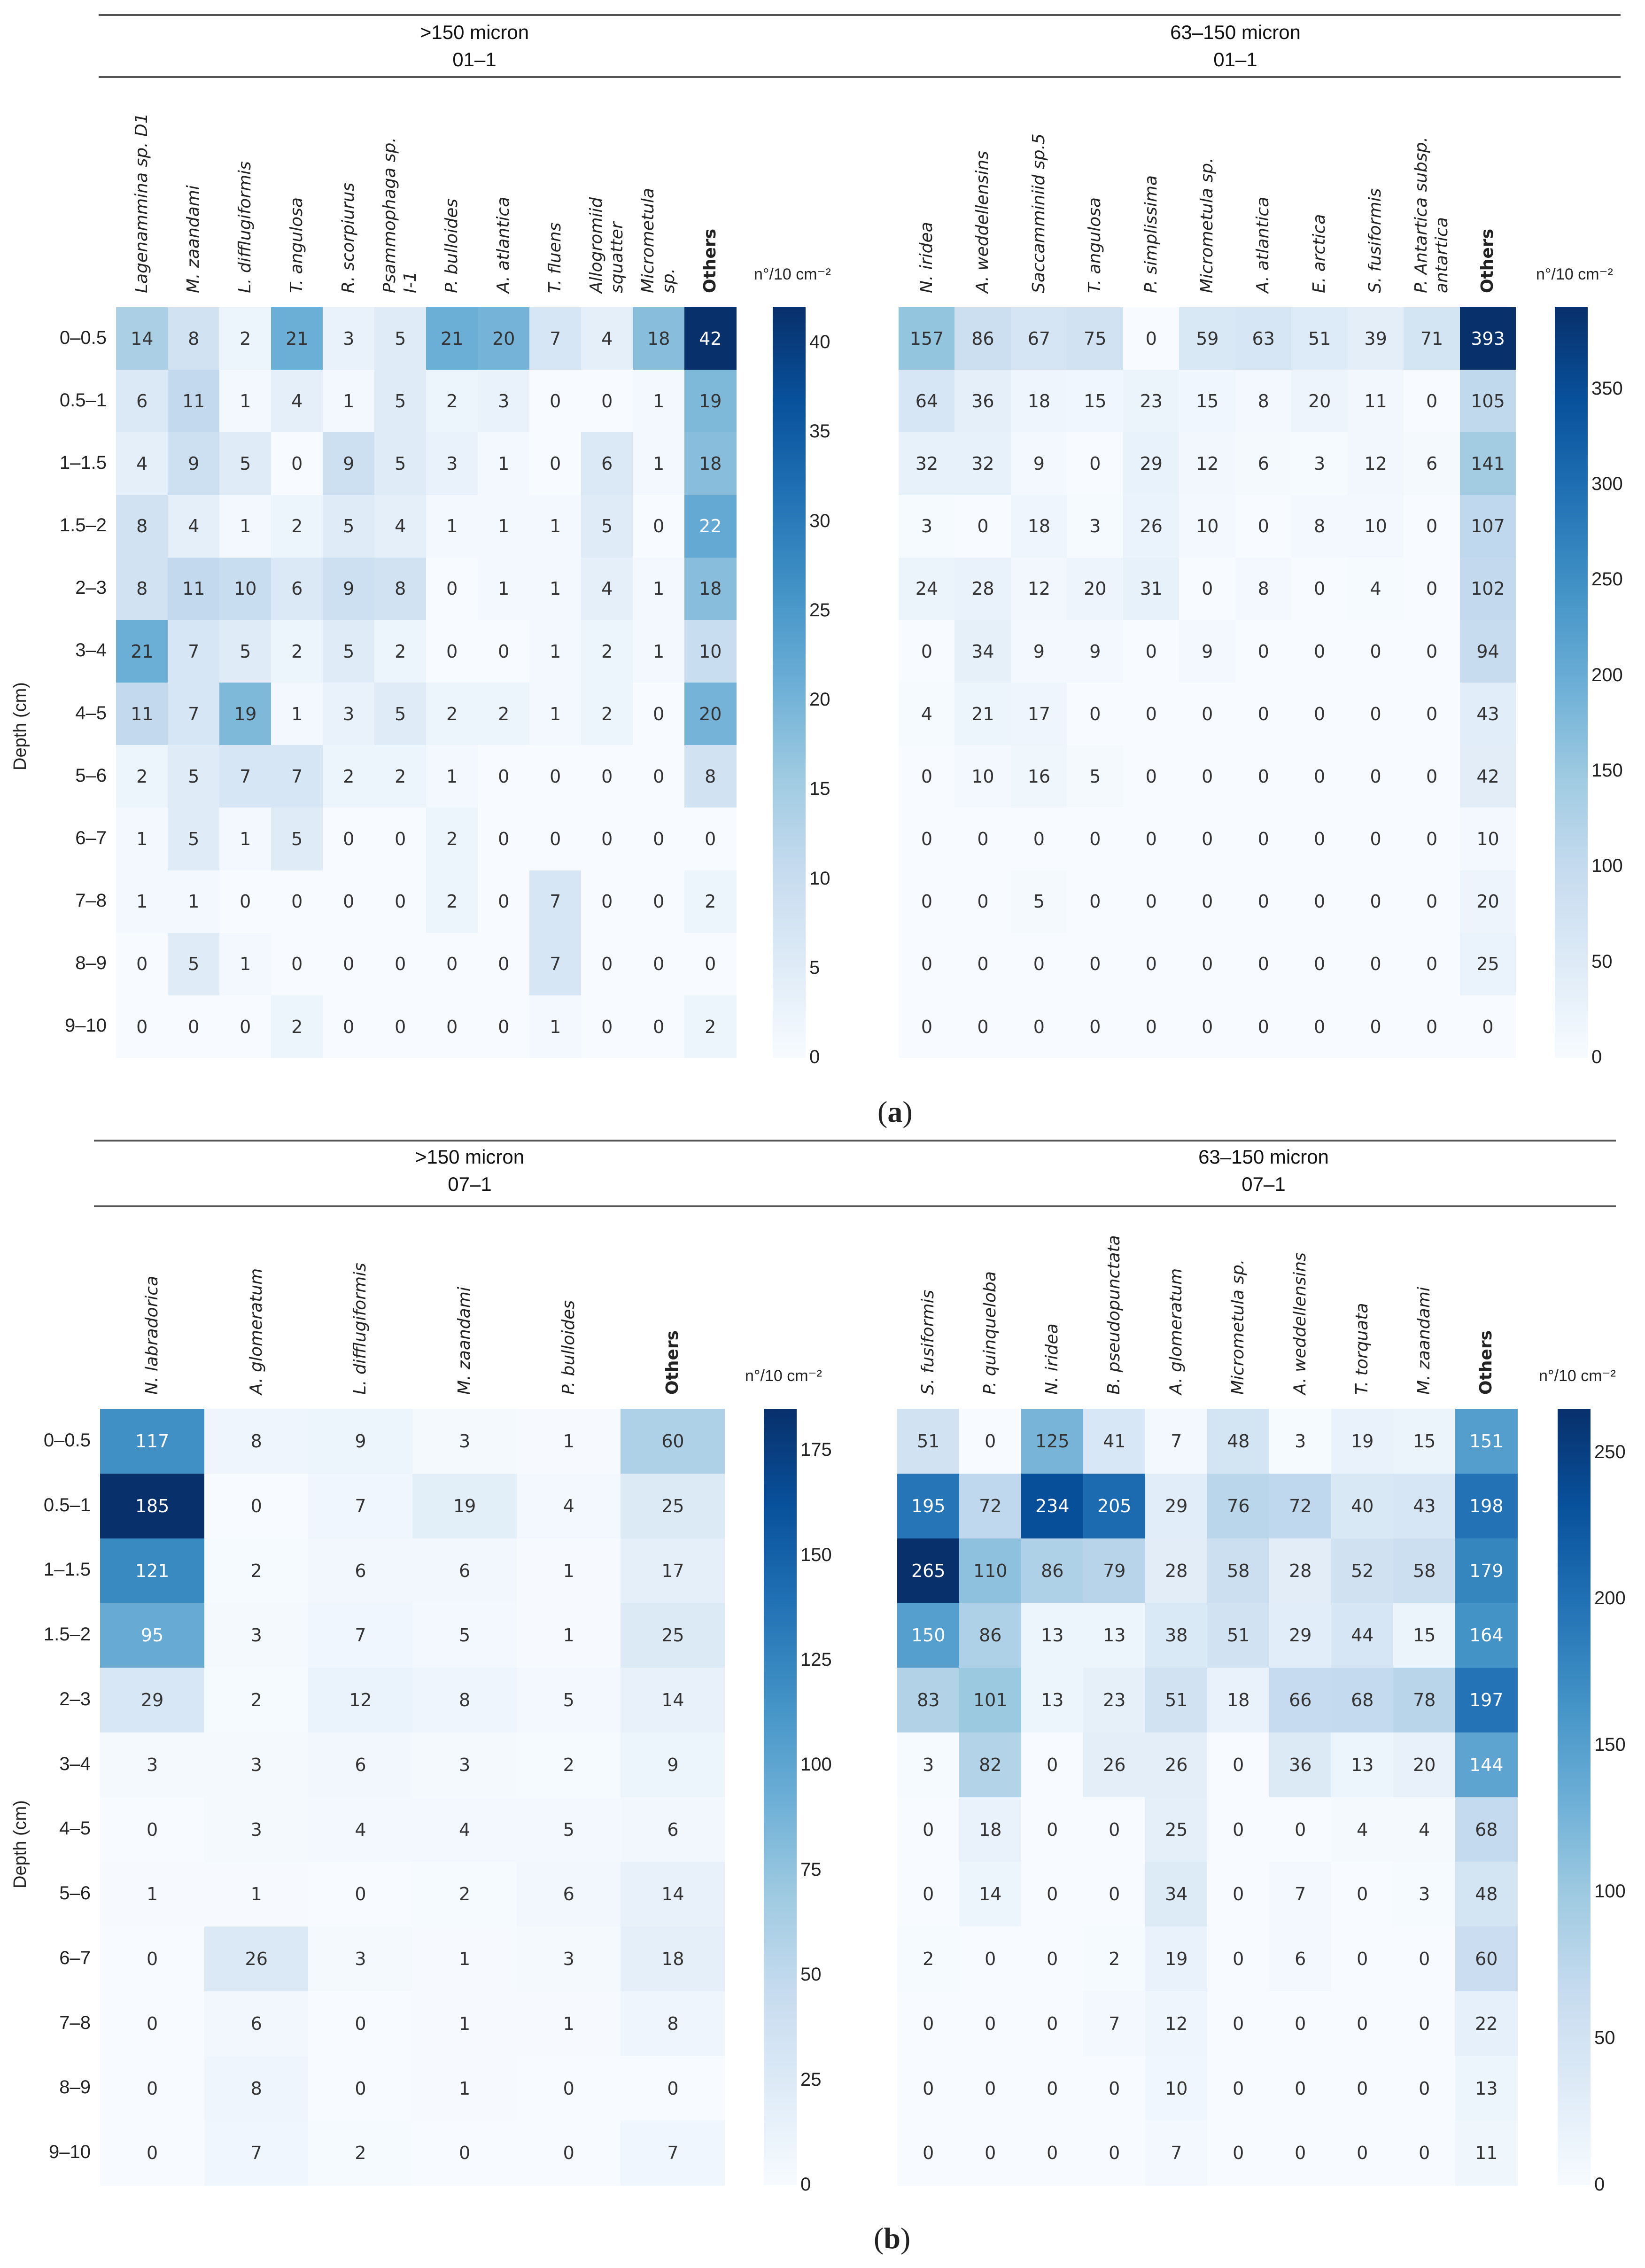 The image size is (1645, 2268). Describe the element at coordinates (194, 589) in the screenshot. I see `heatmap-cell: 11` at that location.